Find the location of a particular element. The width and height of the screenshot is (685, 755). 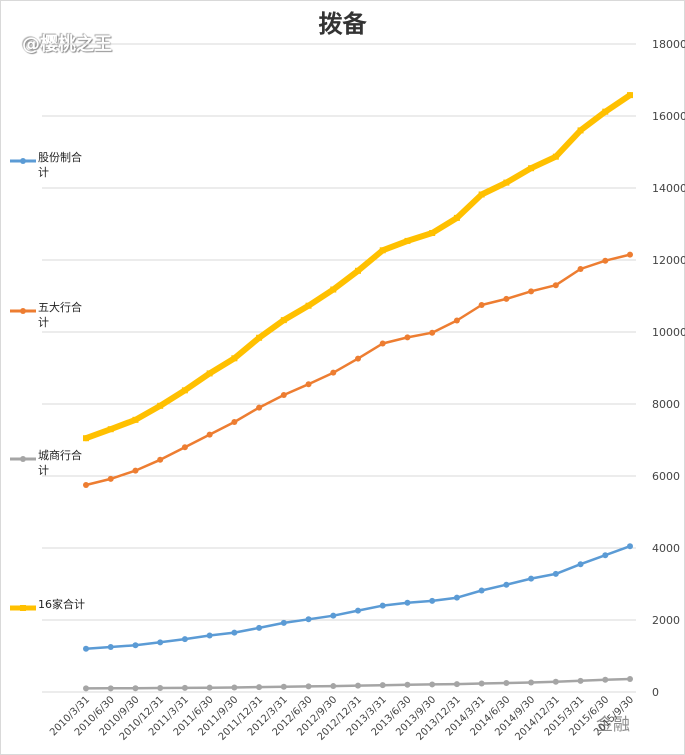

y-tick-label: 8000 is located at coordinates (666, 404).